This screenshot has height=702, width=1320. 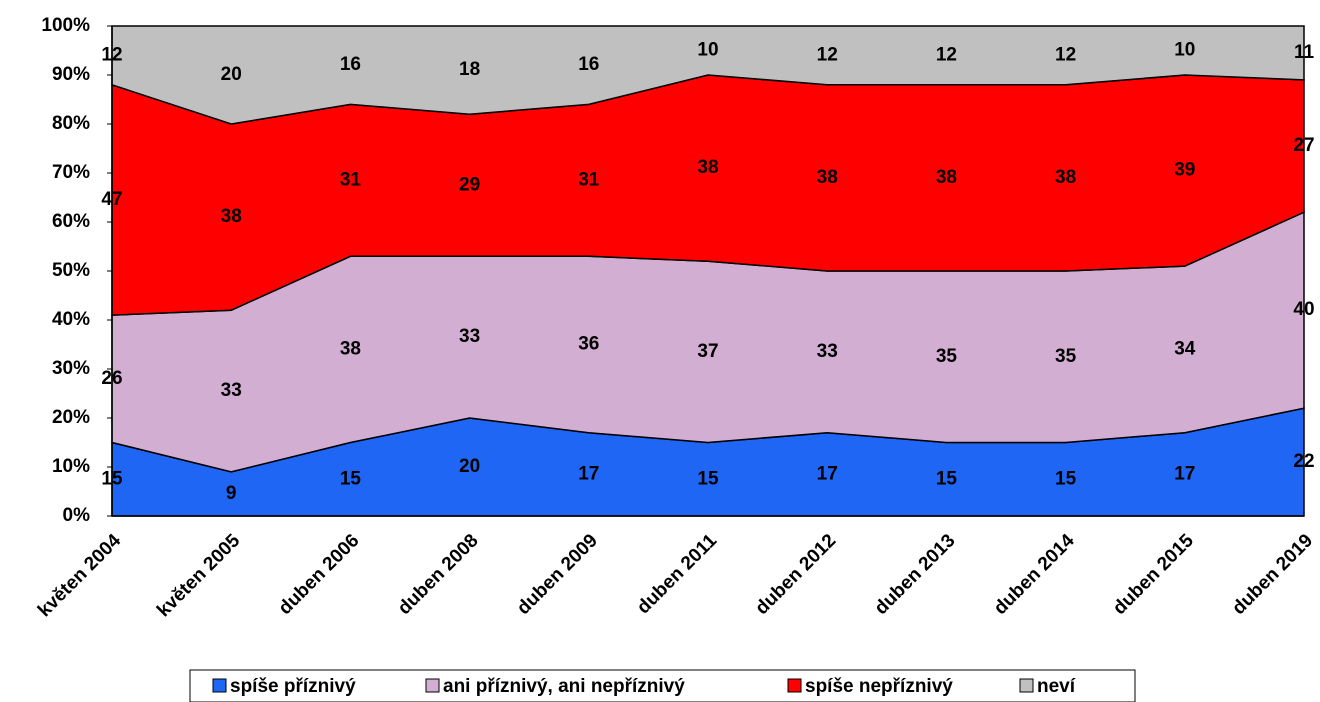 I want to click on x-tick-label: duben 2006, so click(x=319, y=574).